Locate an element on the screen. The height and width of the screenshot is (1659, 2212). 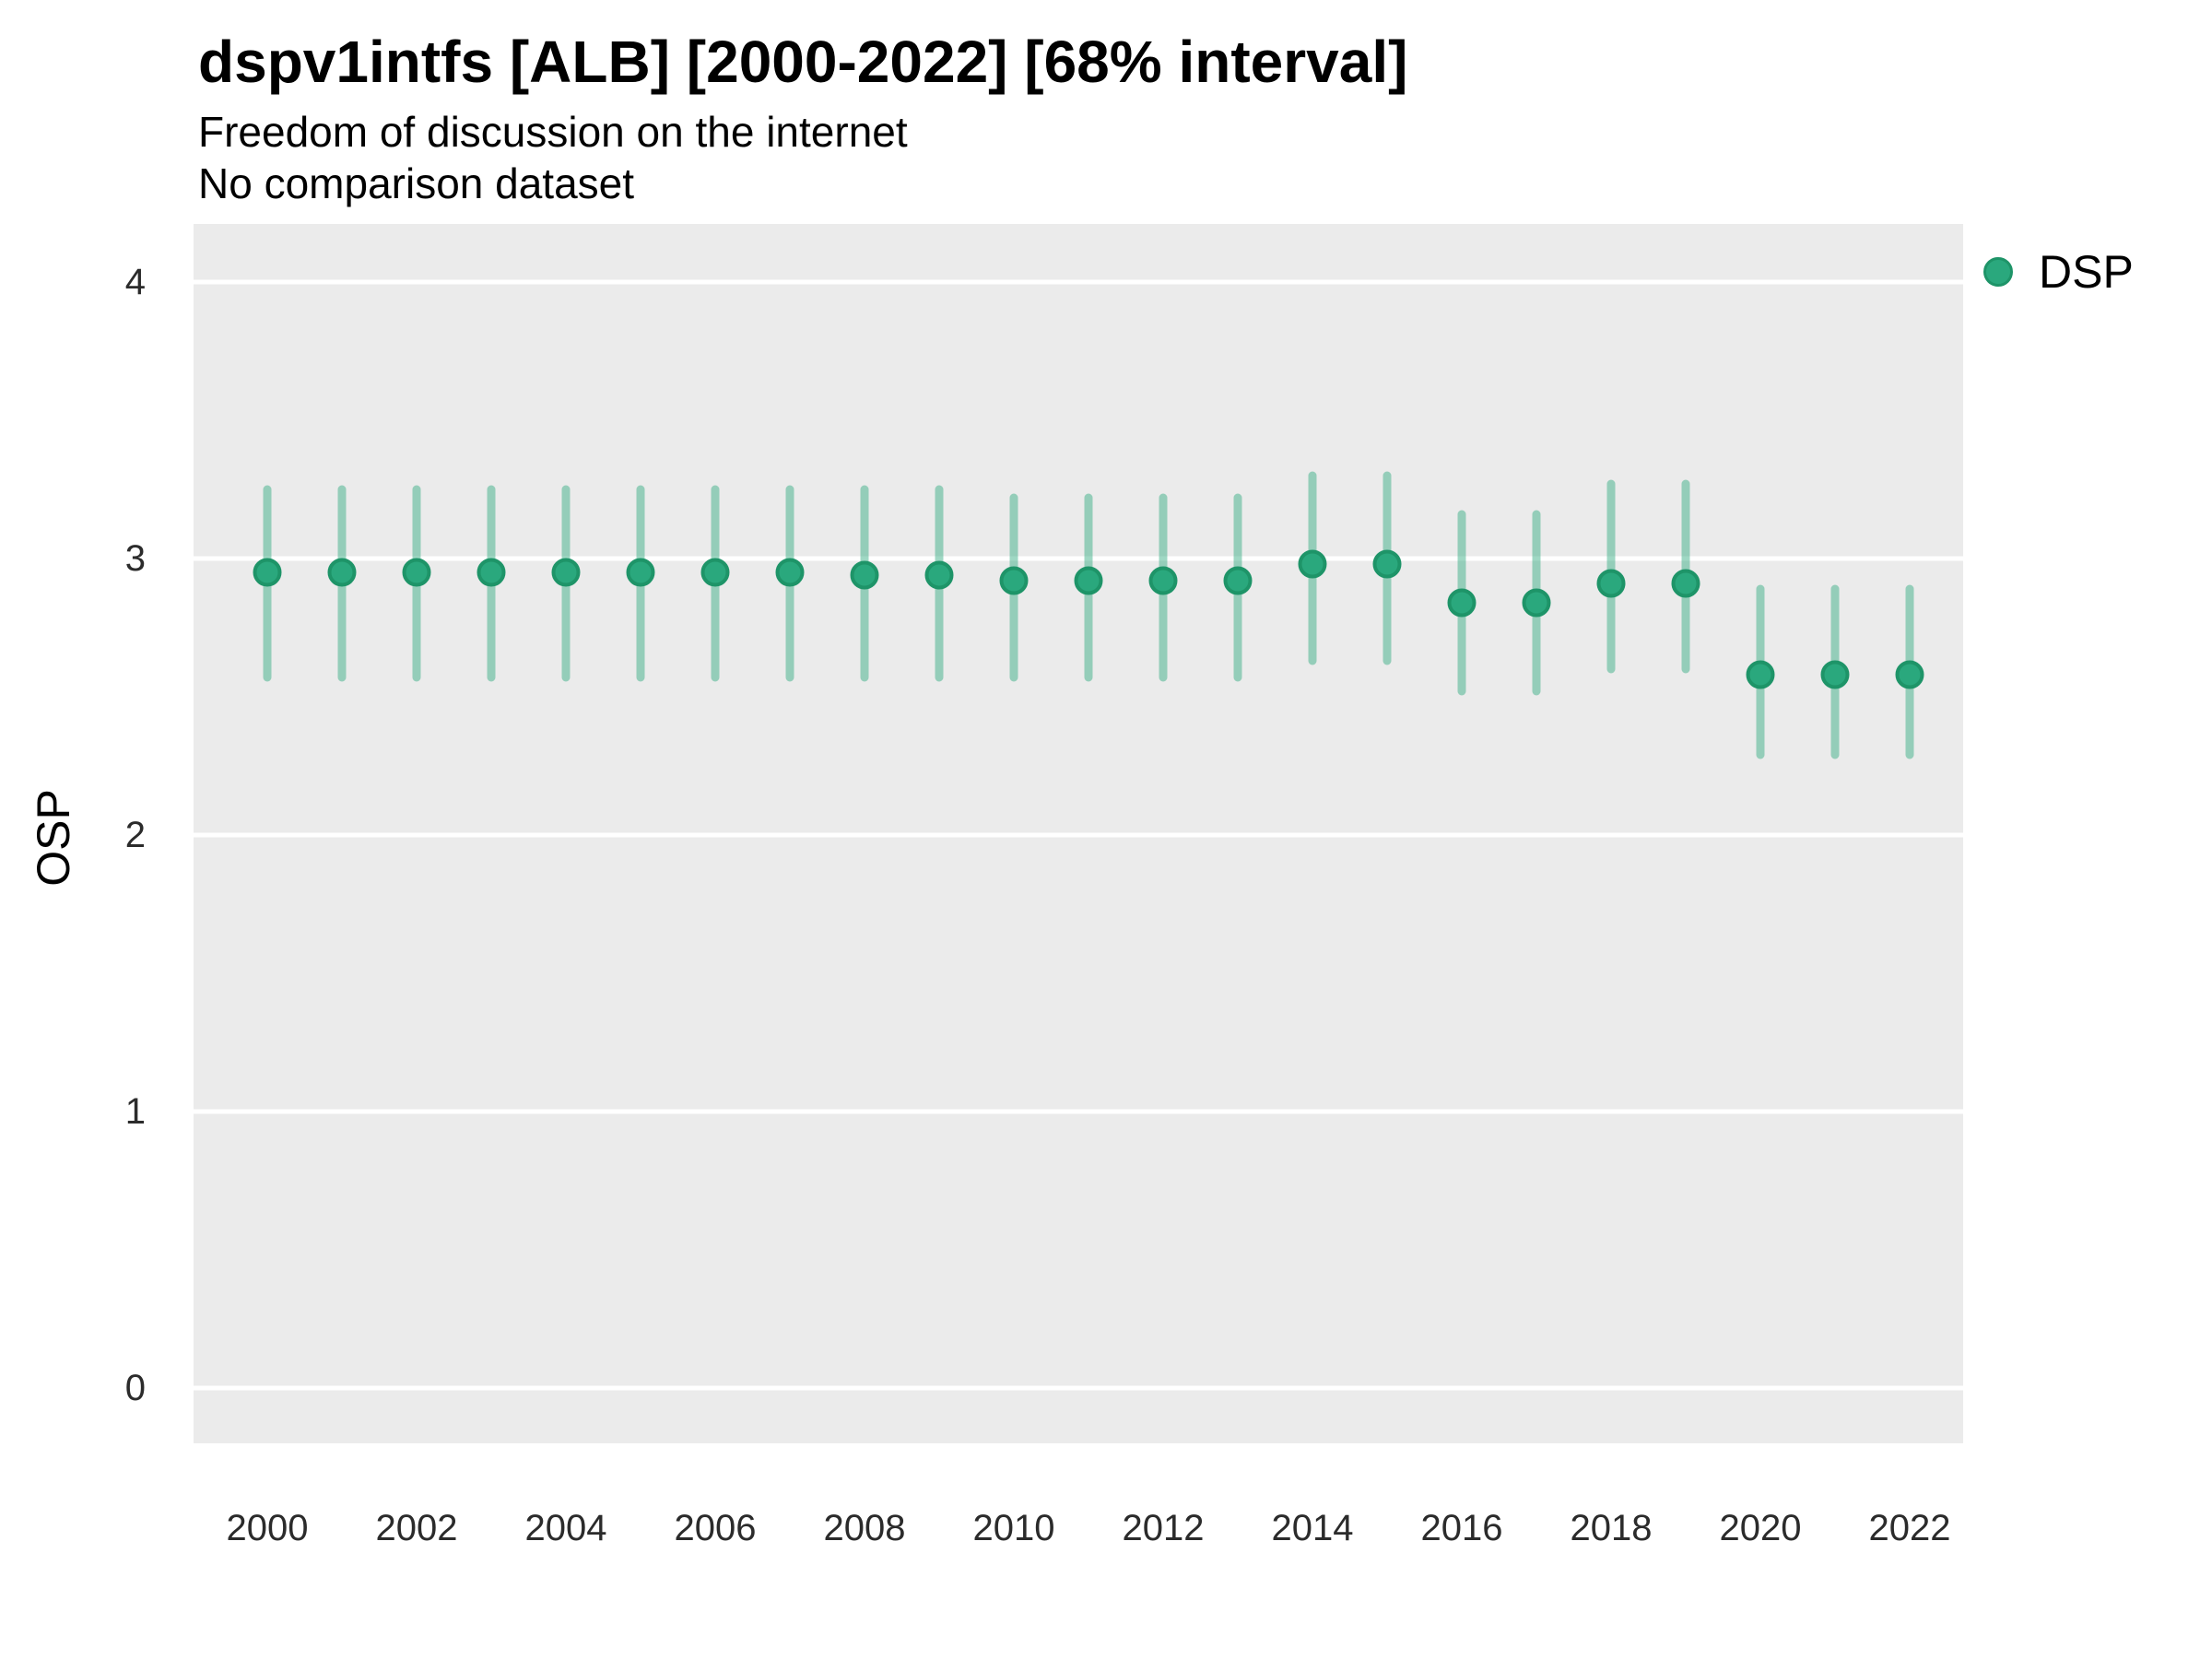
x-tick-label-2014: 2014 is located at coordinates (1312, 1528).